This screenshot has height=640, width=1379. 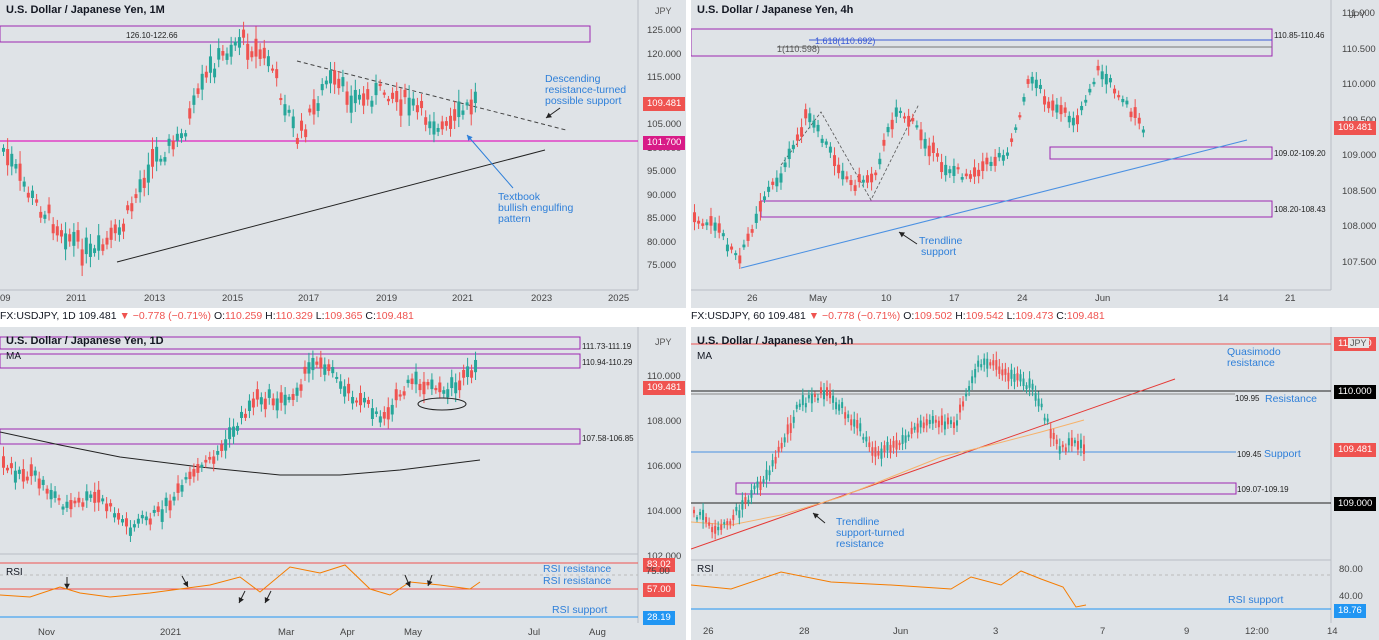 I want to click on monthly-box-label: 126.10-122.66, so click(x=152, y=35).